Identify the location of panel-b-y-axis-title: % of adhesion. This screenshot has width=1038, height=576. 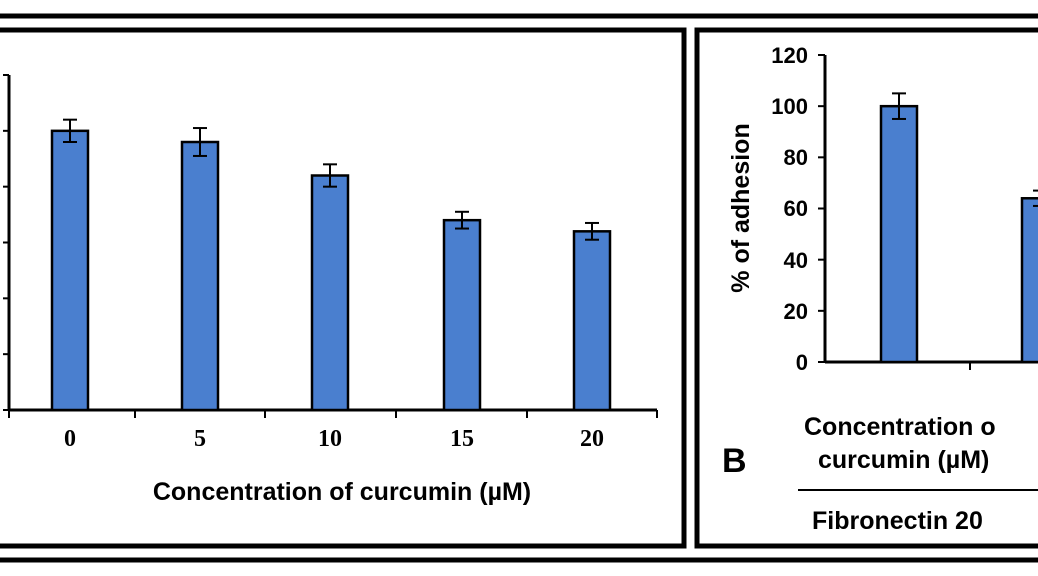
(741, 207).